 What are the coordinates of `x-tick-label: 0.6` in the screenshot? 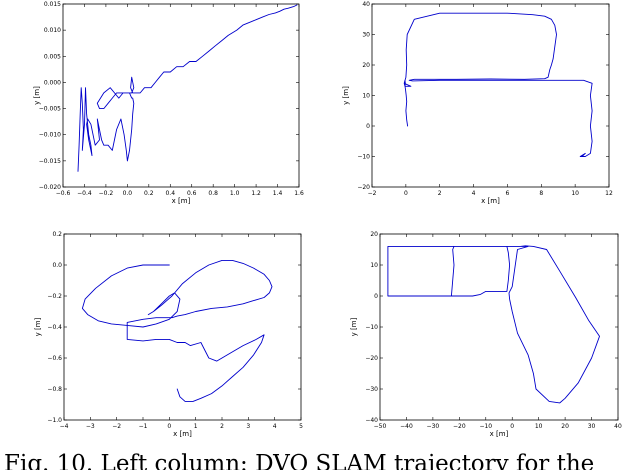 It's located at (192, 193).